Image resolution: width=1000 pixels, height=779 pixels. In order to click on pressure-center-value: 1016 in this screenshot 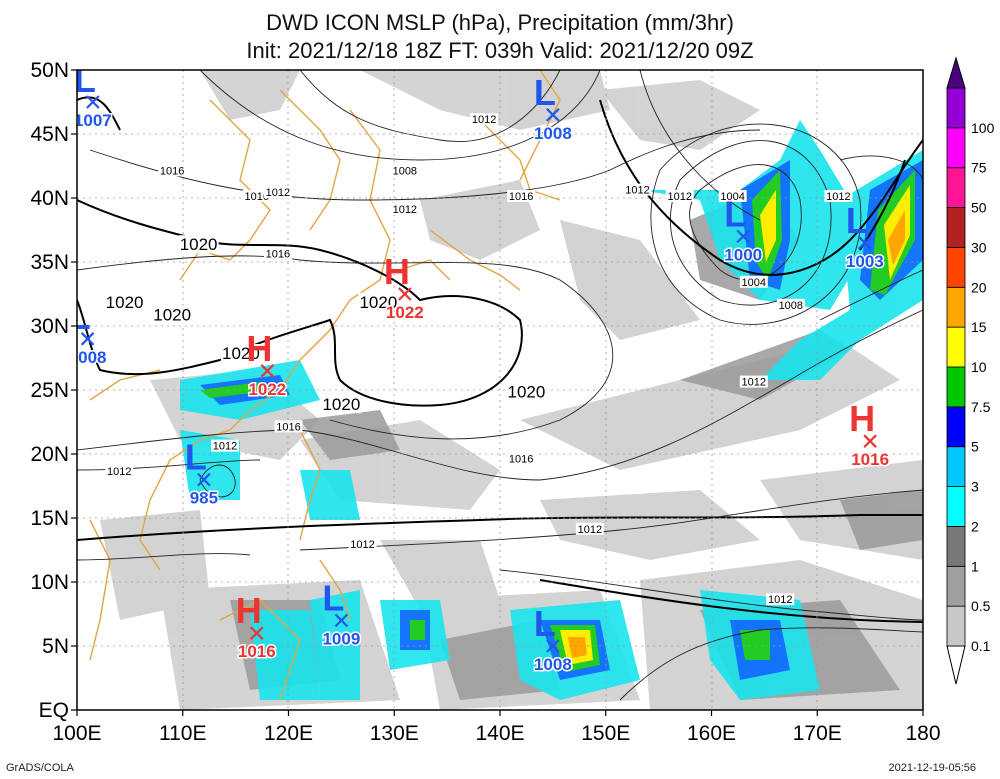, I will do `click(870, 459)`.